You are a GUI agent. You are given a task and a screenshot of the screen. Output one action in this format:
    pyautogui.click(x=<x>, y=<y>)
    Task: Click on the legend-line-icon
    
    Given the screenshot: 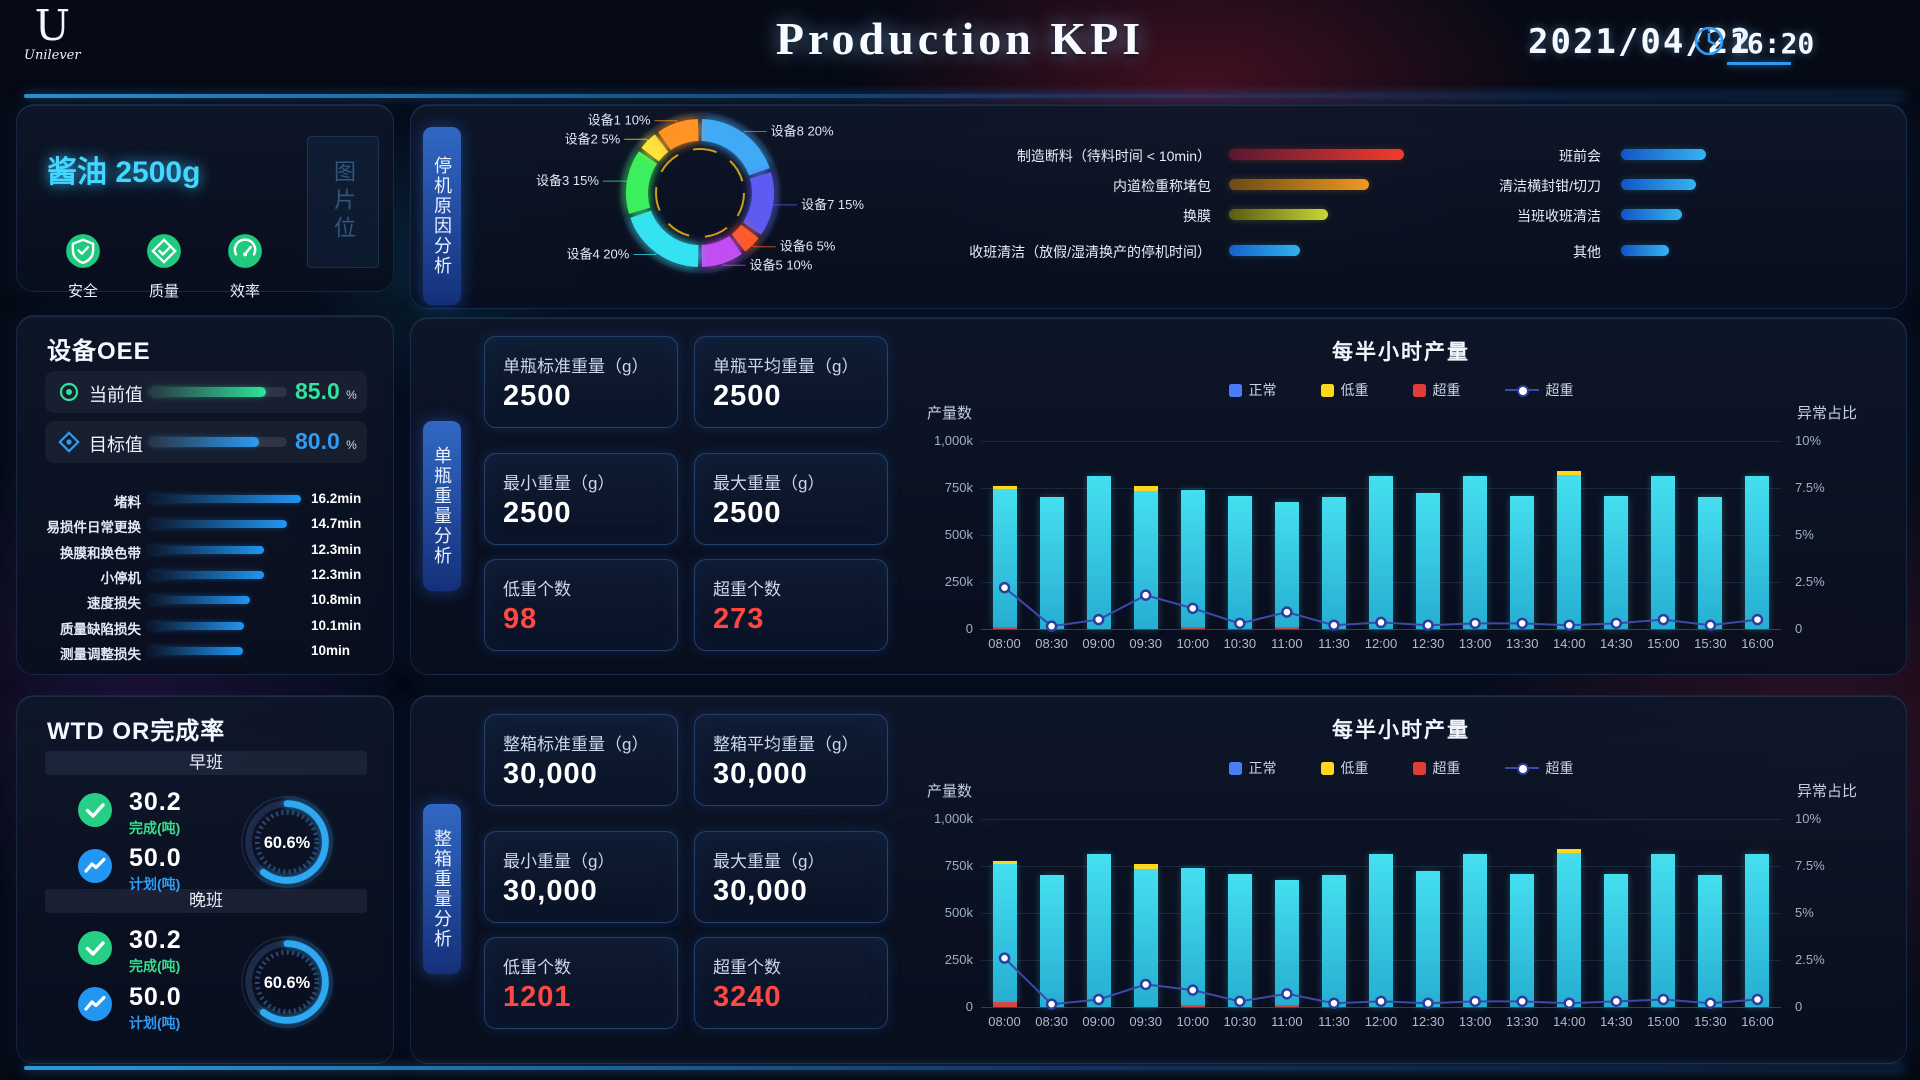 What is the action you would take?
    pyautogui.click(x=1521, y=769)
    